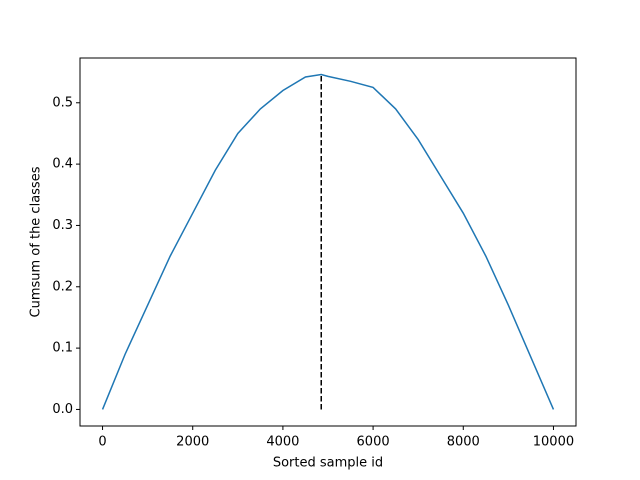 Image resolution: width=640 pixels, height=480 pixels. I want to click on y-tick-label: 0.3, so click(62, 225).